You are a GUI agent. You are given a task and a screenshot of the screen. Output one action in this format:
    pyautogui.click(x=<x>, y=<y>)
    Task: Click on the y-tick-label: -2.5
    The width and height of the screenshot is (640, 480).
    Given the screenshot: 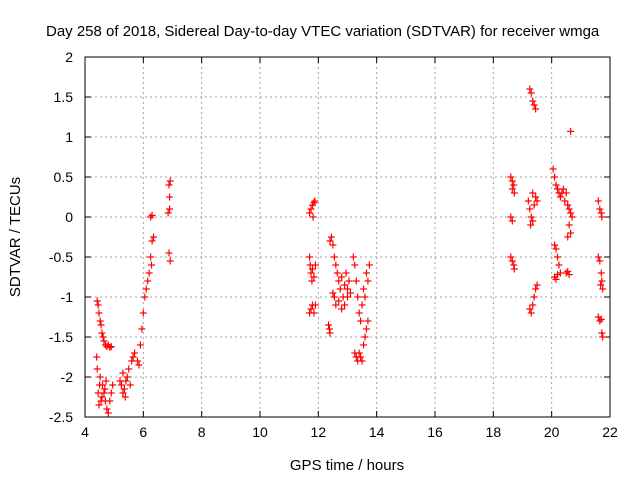 What is the action you would take?
    pyautogui.click(x=61, y=417)
    